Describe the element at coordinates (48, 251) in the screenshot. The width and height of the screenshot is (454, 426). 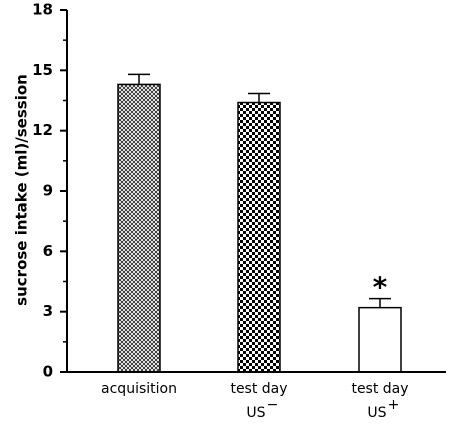
I see `y-tick-label: 6` at that location.